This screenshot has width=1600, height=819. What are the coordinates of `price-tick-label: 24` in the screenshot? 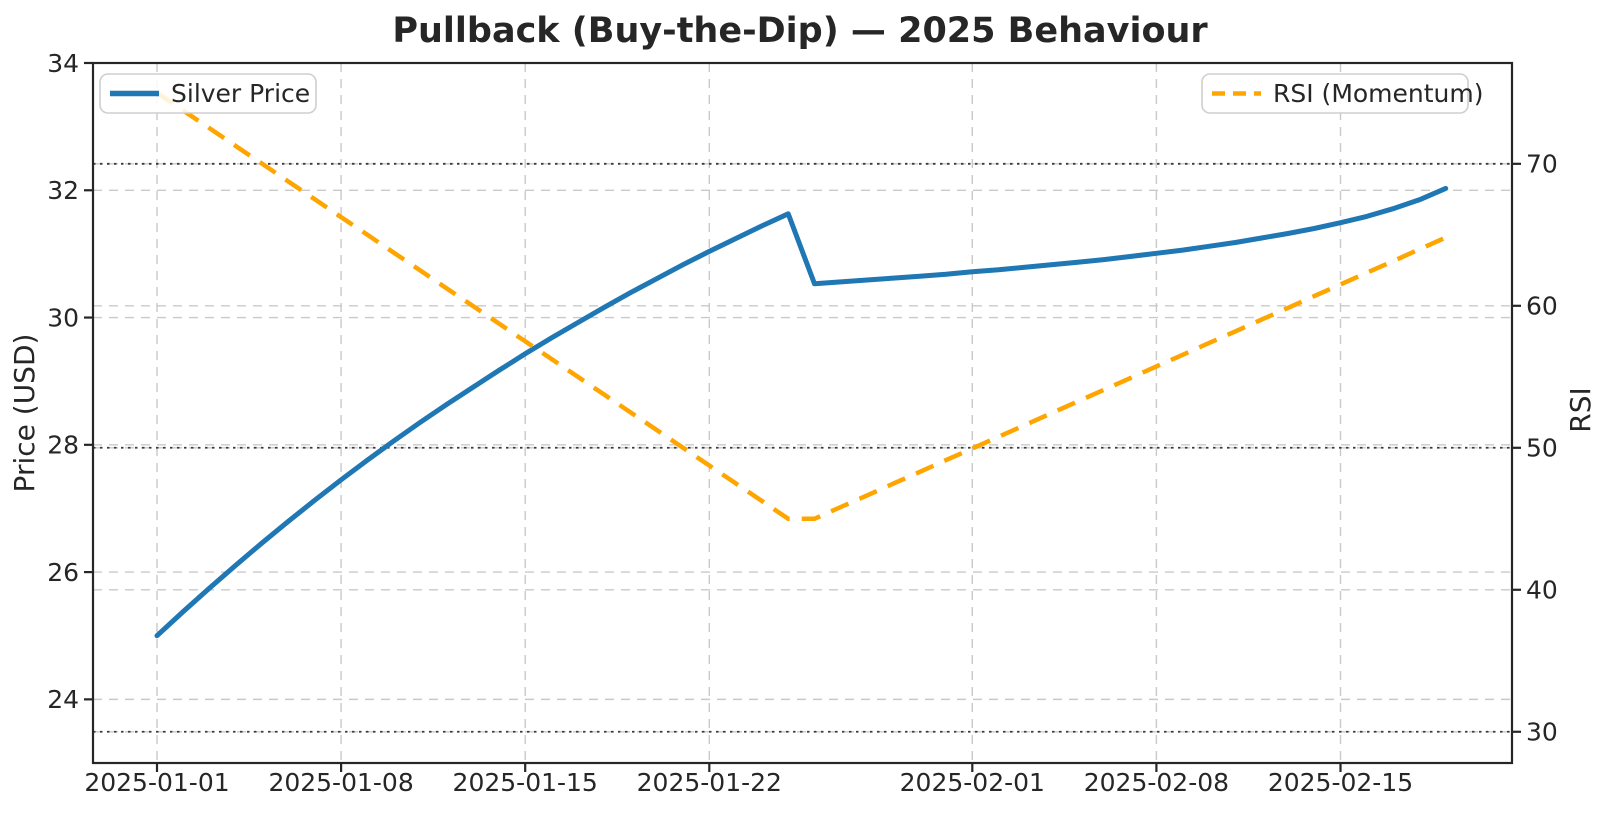 It's located at (63, 699).